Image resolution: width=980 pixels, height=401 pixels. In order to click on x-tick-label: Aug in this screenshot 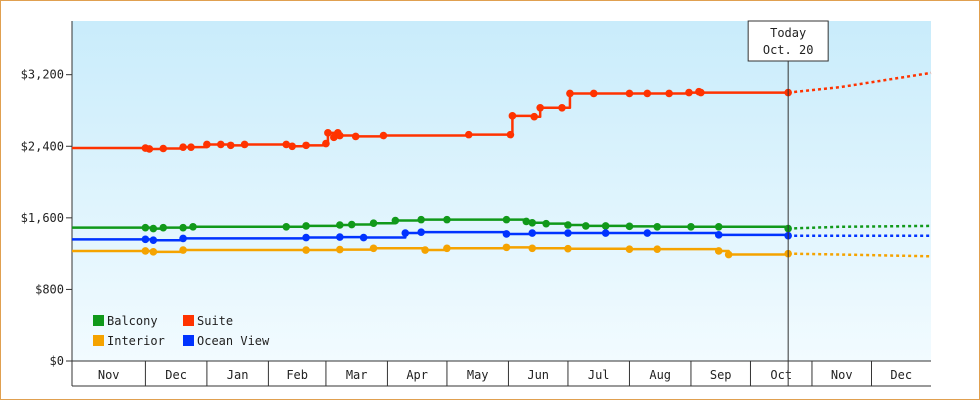, I will do `click(660, 375)`.